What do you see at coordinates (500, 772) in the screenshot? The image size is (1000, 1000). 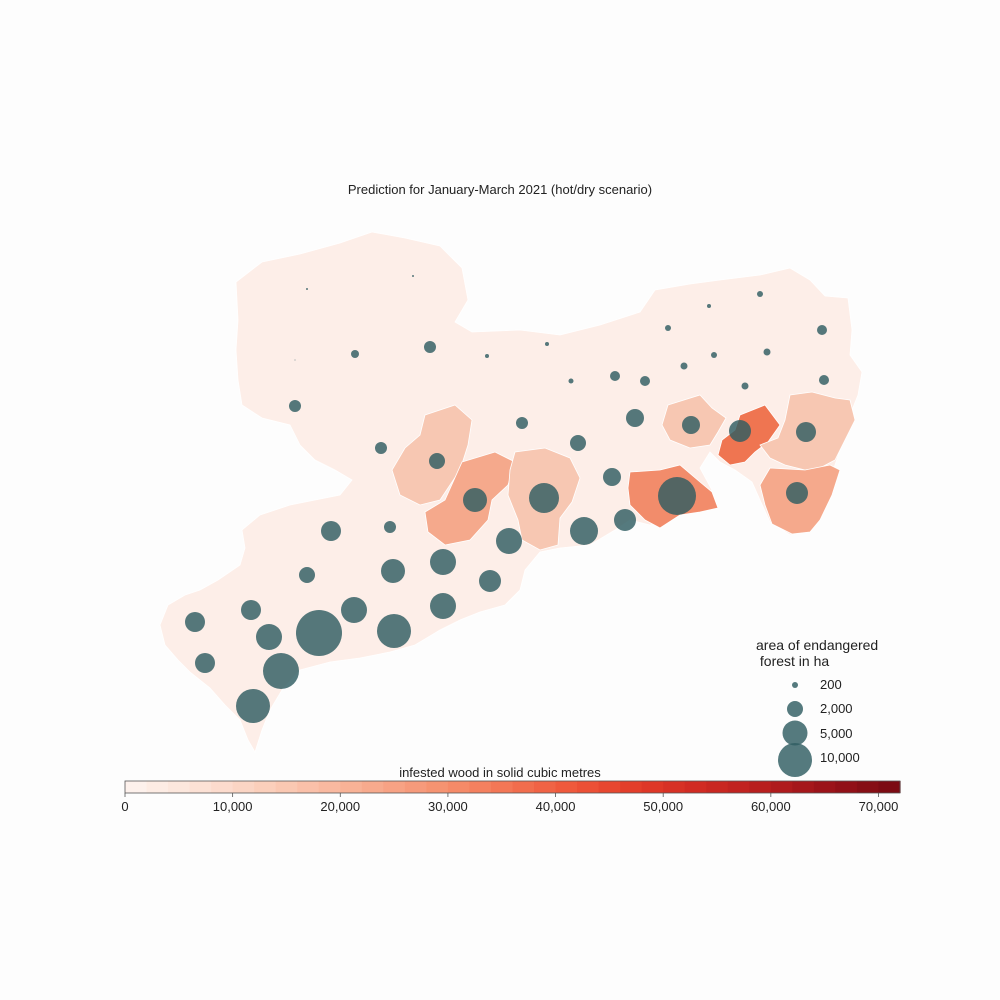 I see `colorbar-label: infested wood in solid cubic metres` at bounding box center [500, 772].